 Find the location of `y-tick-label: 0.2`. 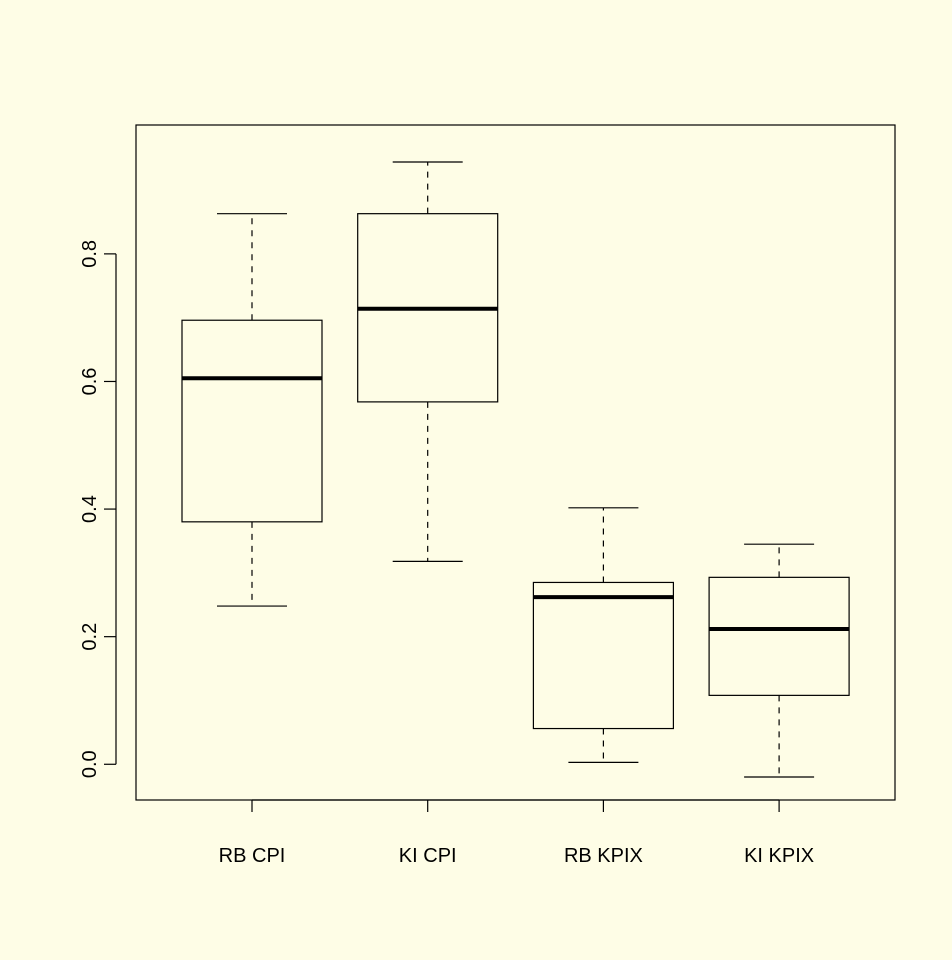

y-tick-label: 0.2 is located at coordinates (90, 637).